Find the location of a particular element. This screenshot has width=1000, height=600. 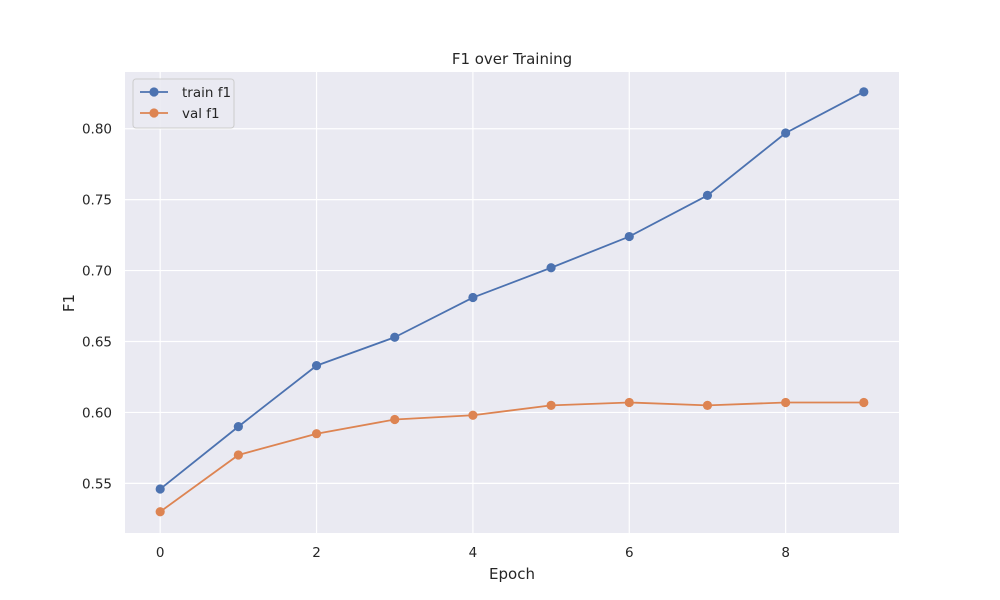

legend-item: train f1 is located at coordinates (185, 93).